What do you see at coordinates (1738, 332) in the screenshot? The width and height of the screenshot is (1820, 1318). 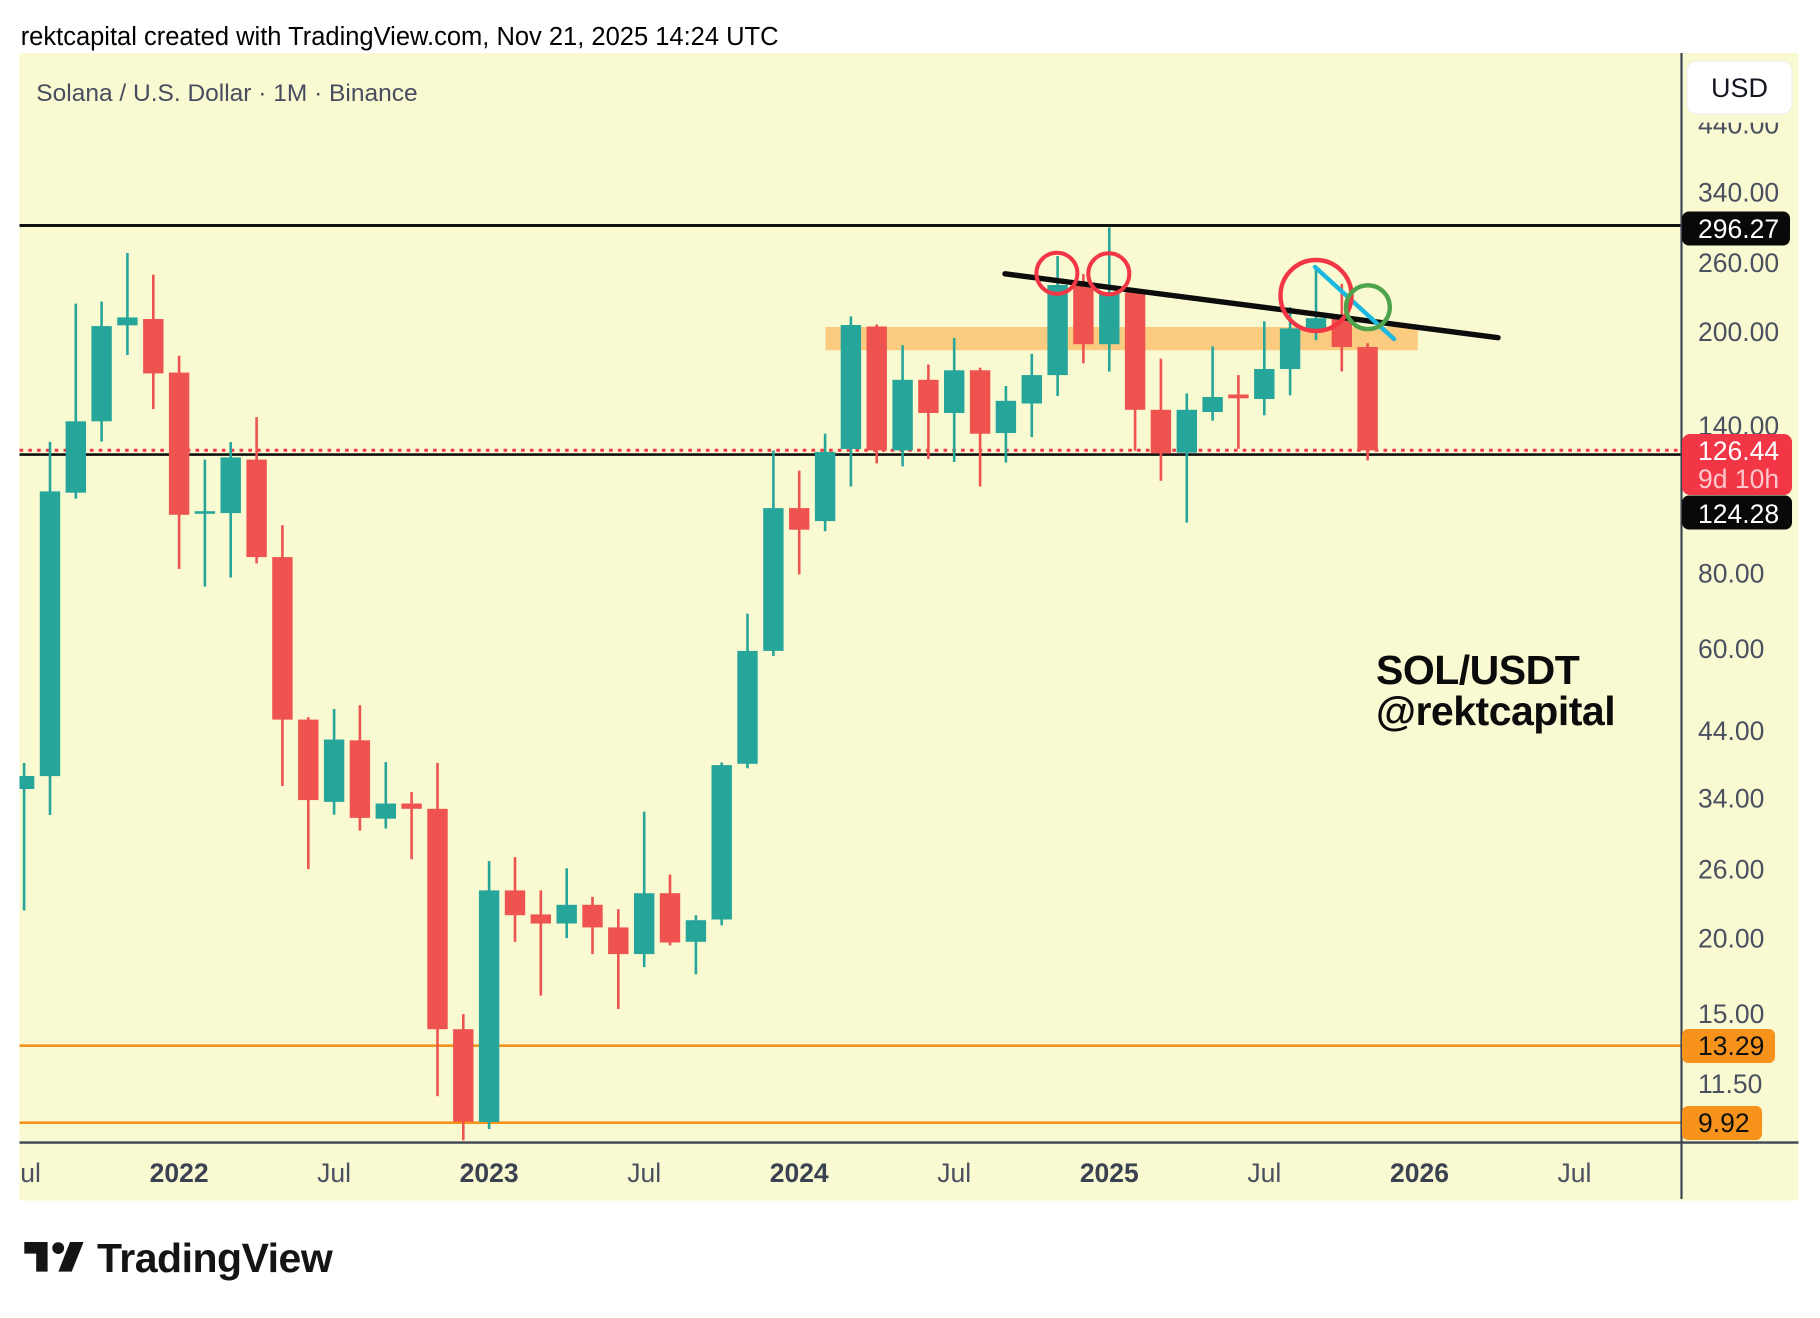 I see `svg-text: 200.00` at bounding box center [1738, 332].